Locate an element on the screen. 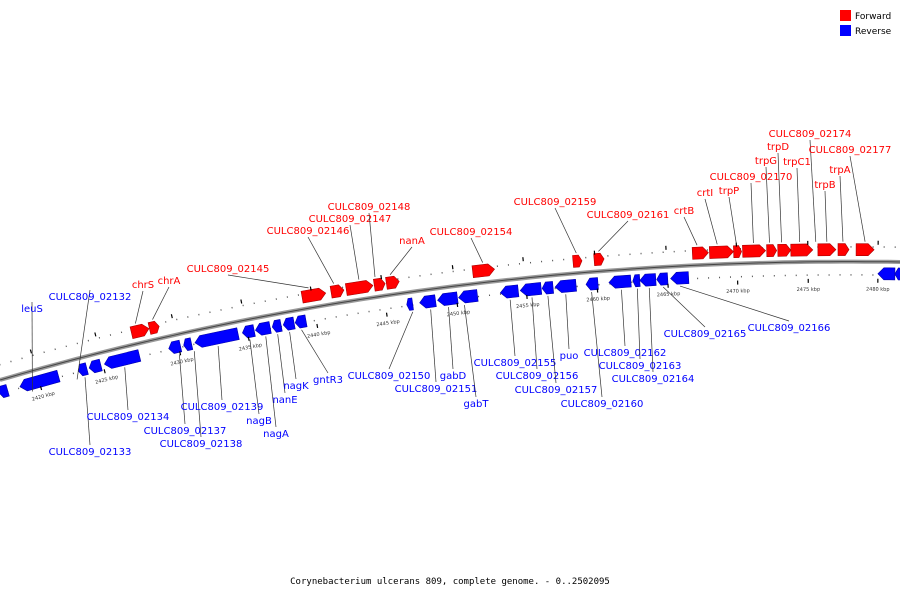 The height and width of the screenshot is (600, 900). reverse-gene-label: CULC809_02139 is located at coordinates (222, 407).